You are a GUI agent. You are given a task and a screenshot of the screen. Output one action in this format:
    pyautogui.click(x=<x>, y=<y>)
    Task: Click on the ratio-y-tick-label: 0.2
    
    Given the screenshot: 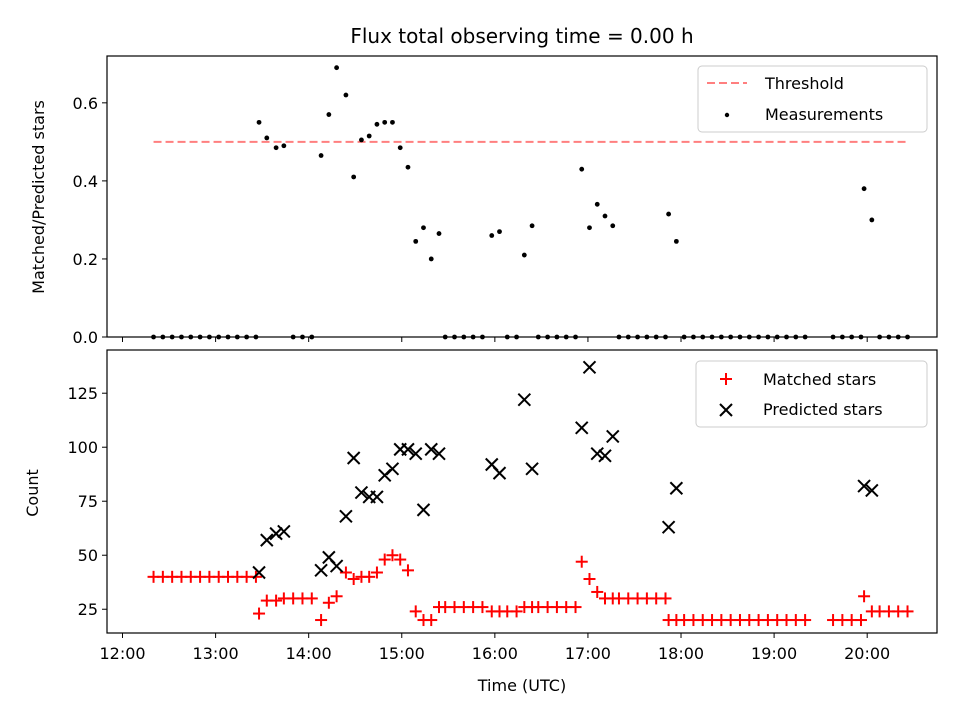 What is the action you would take?
    pyautogui.click(x=85, y=259)
    